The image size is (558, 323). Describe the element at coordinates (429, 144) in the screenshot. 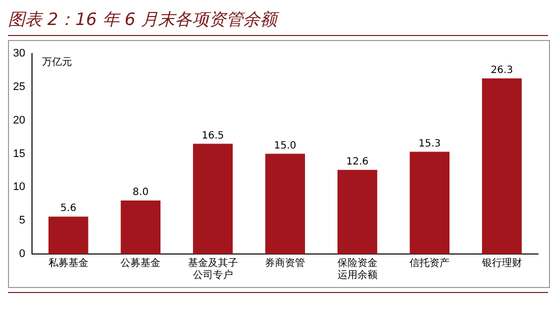

I see `data-label: 15.3` at that location.